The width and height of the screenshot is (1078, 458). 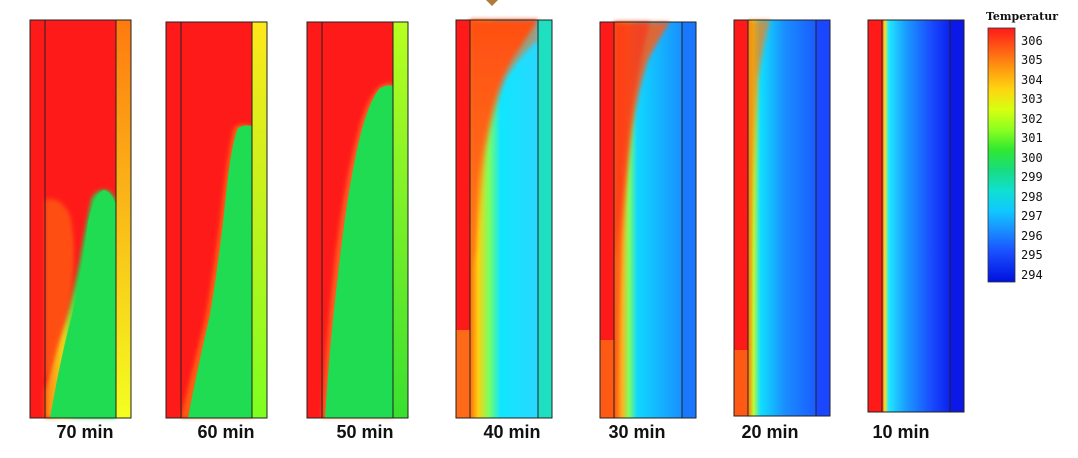 What do you see at coordinates (1032, 197) in the screenshot?
I see `legend-tick: 298` at bounding box center [1032, 197].